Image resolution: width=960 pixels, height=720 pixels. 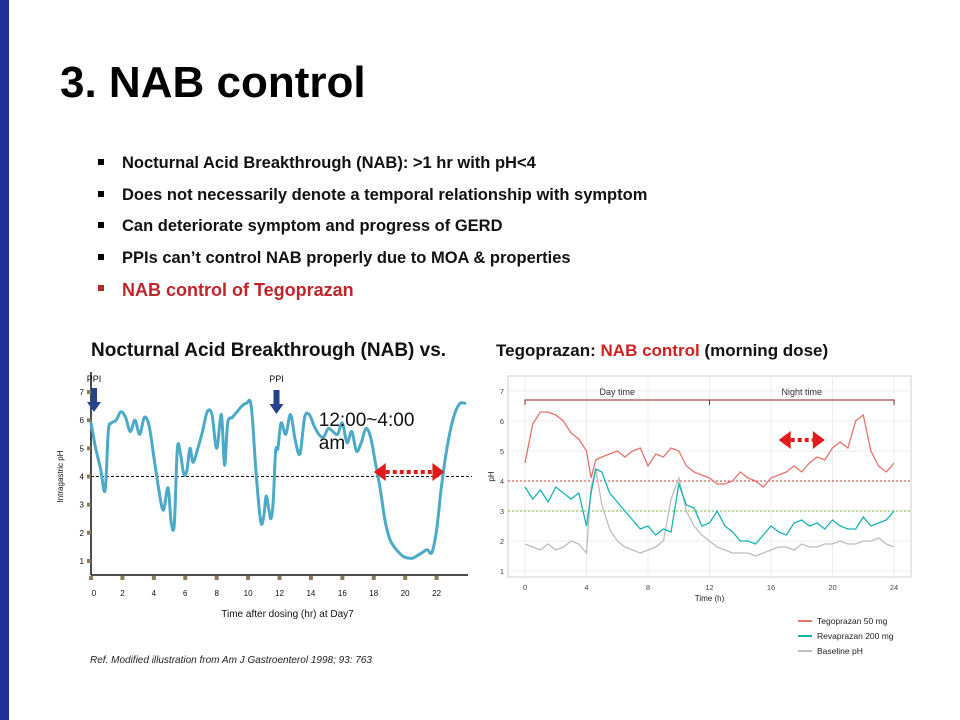 I want to click on left-accent-bar, so click(x=4, y=360).